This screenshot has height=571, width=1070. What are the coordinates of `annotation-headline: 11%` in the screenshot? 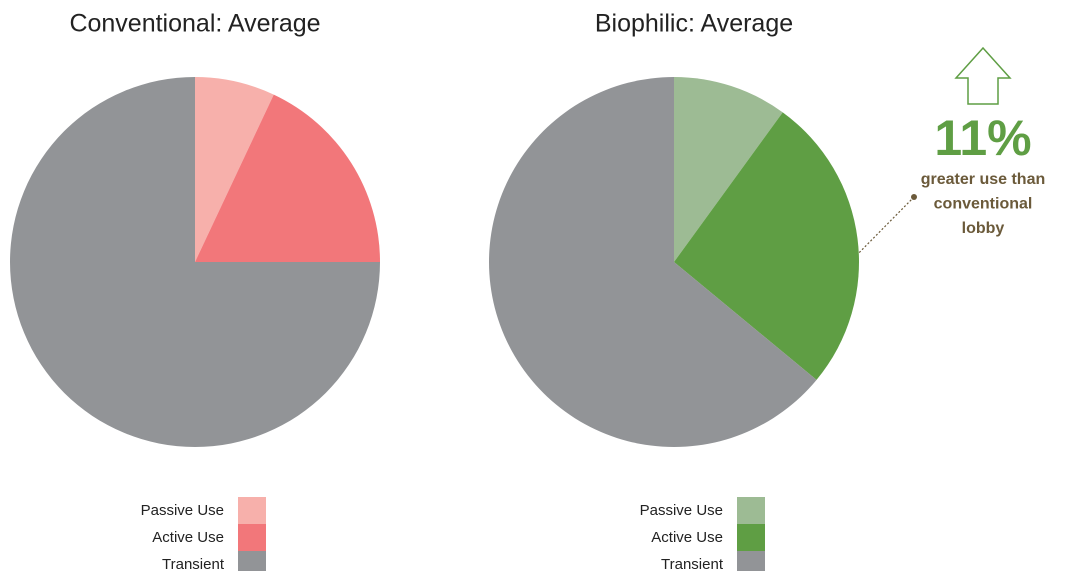 It's located at (982, 138).